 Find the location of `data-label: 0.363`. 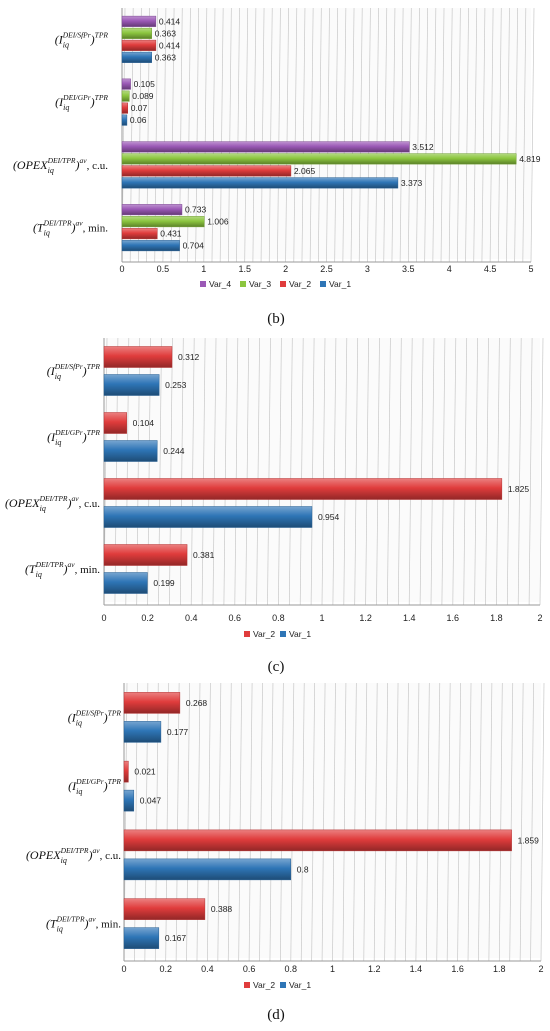

data-label: 0.363 is located at coordinates (166, 57).